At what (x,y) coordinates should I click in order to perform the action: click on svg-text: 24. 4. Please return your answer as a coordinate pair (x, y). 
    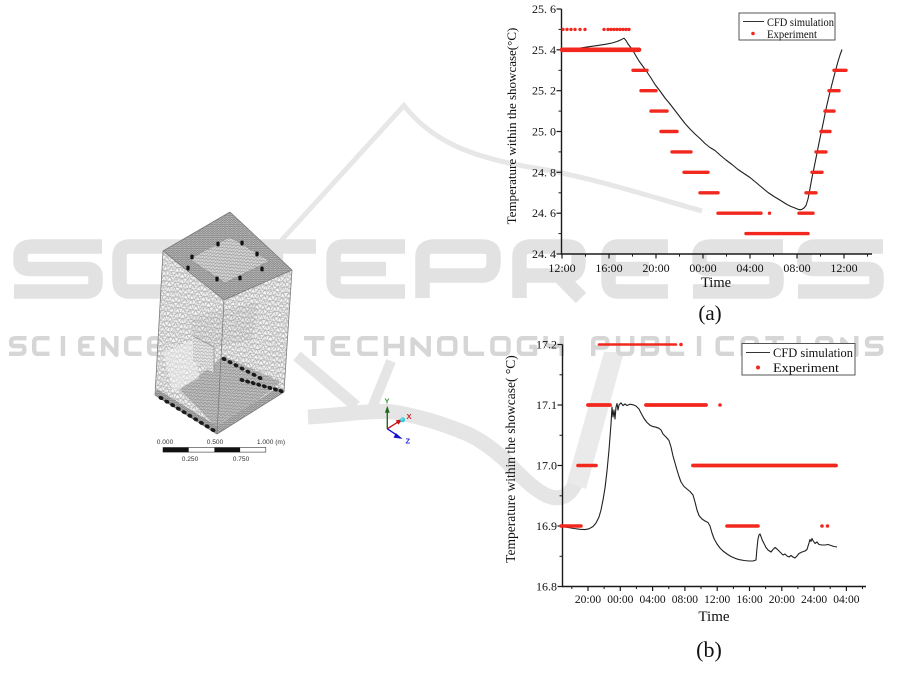
    Looking at the image, I should click on (544, 254).